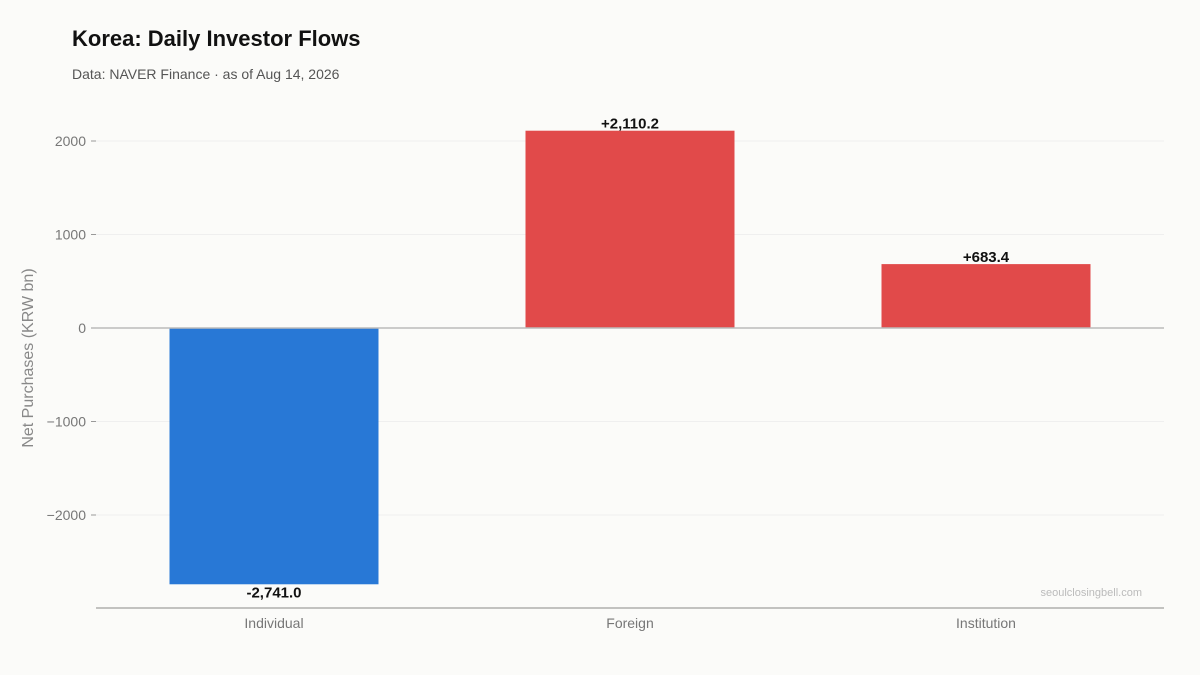 The width and height of the screenshot is (1200, 675). What do you see at coordinates (70, 141) in the screenshot?
I see `y-tick-label: 2000` at bounding box center [70, 141].